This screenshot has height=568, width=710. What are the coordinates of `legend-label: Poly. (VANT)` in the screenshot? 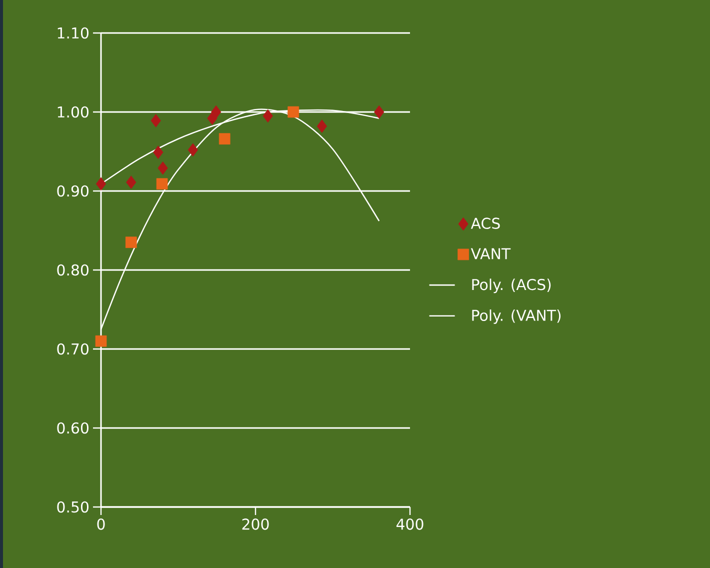 It's located at (516, 316).